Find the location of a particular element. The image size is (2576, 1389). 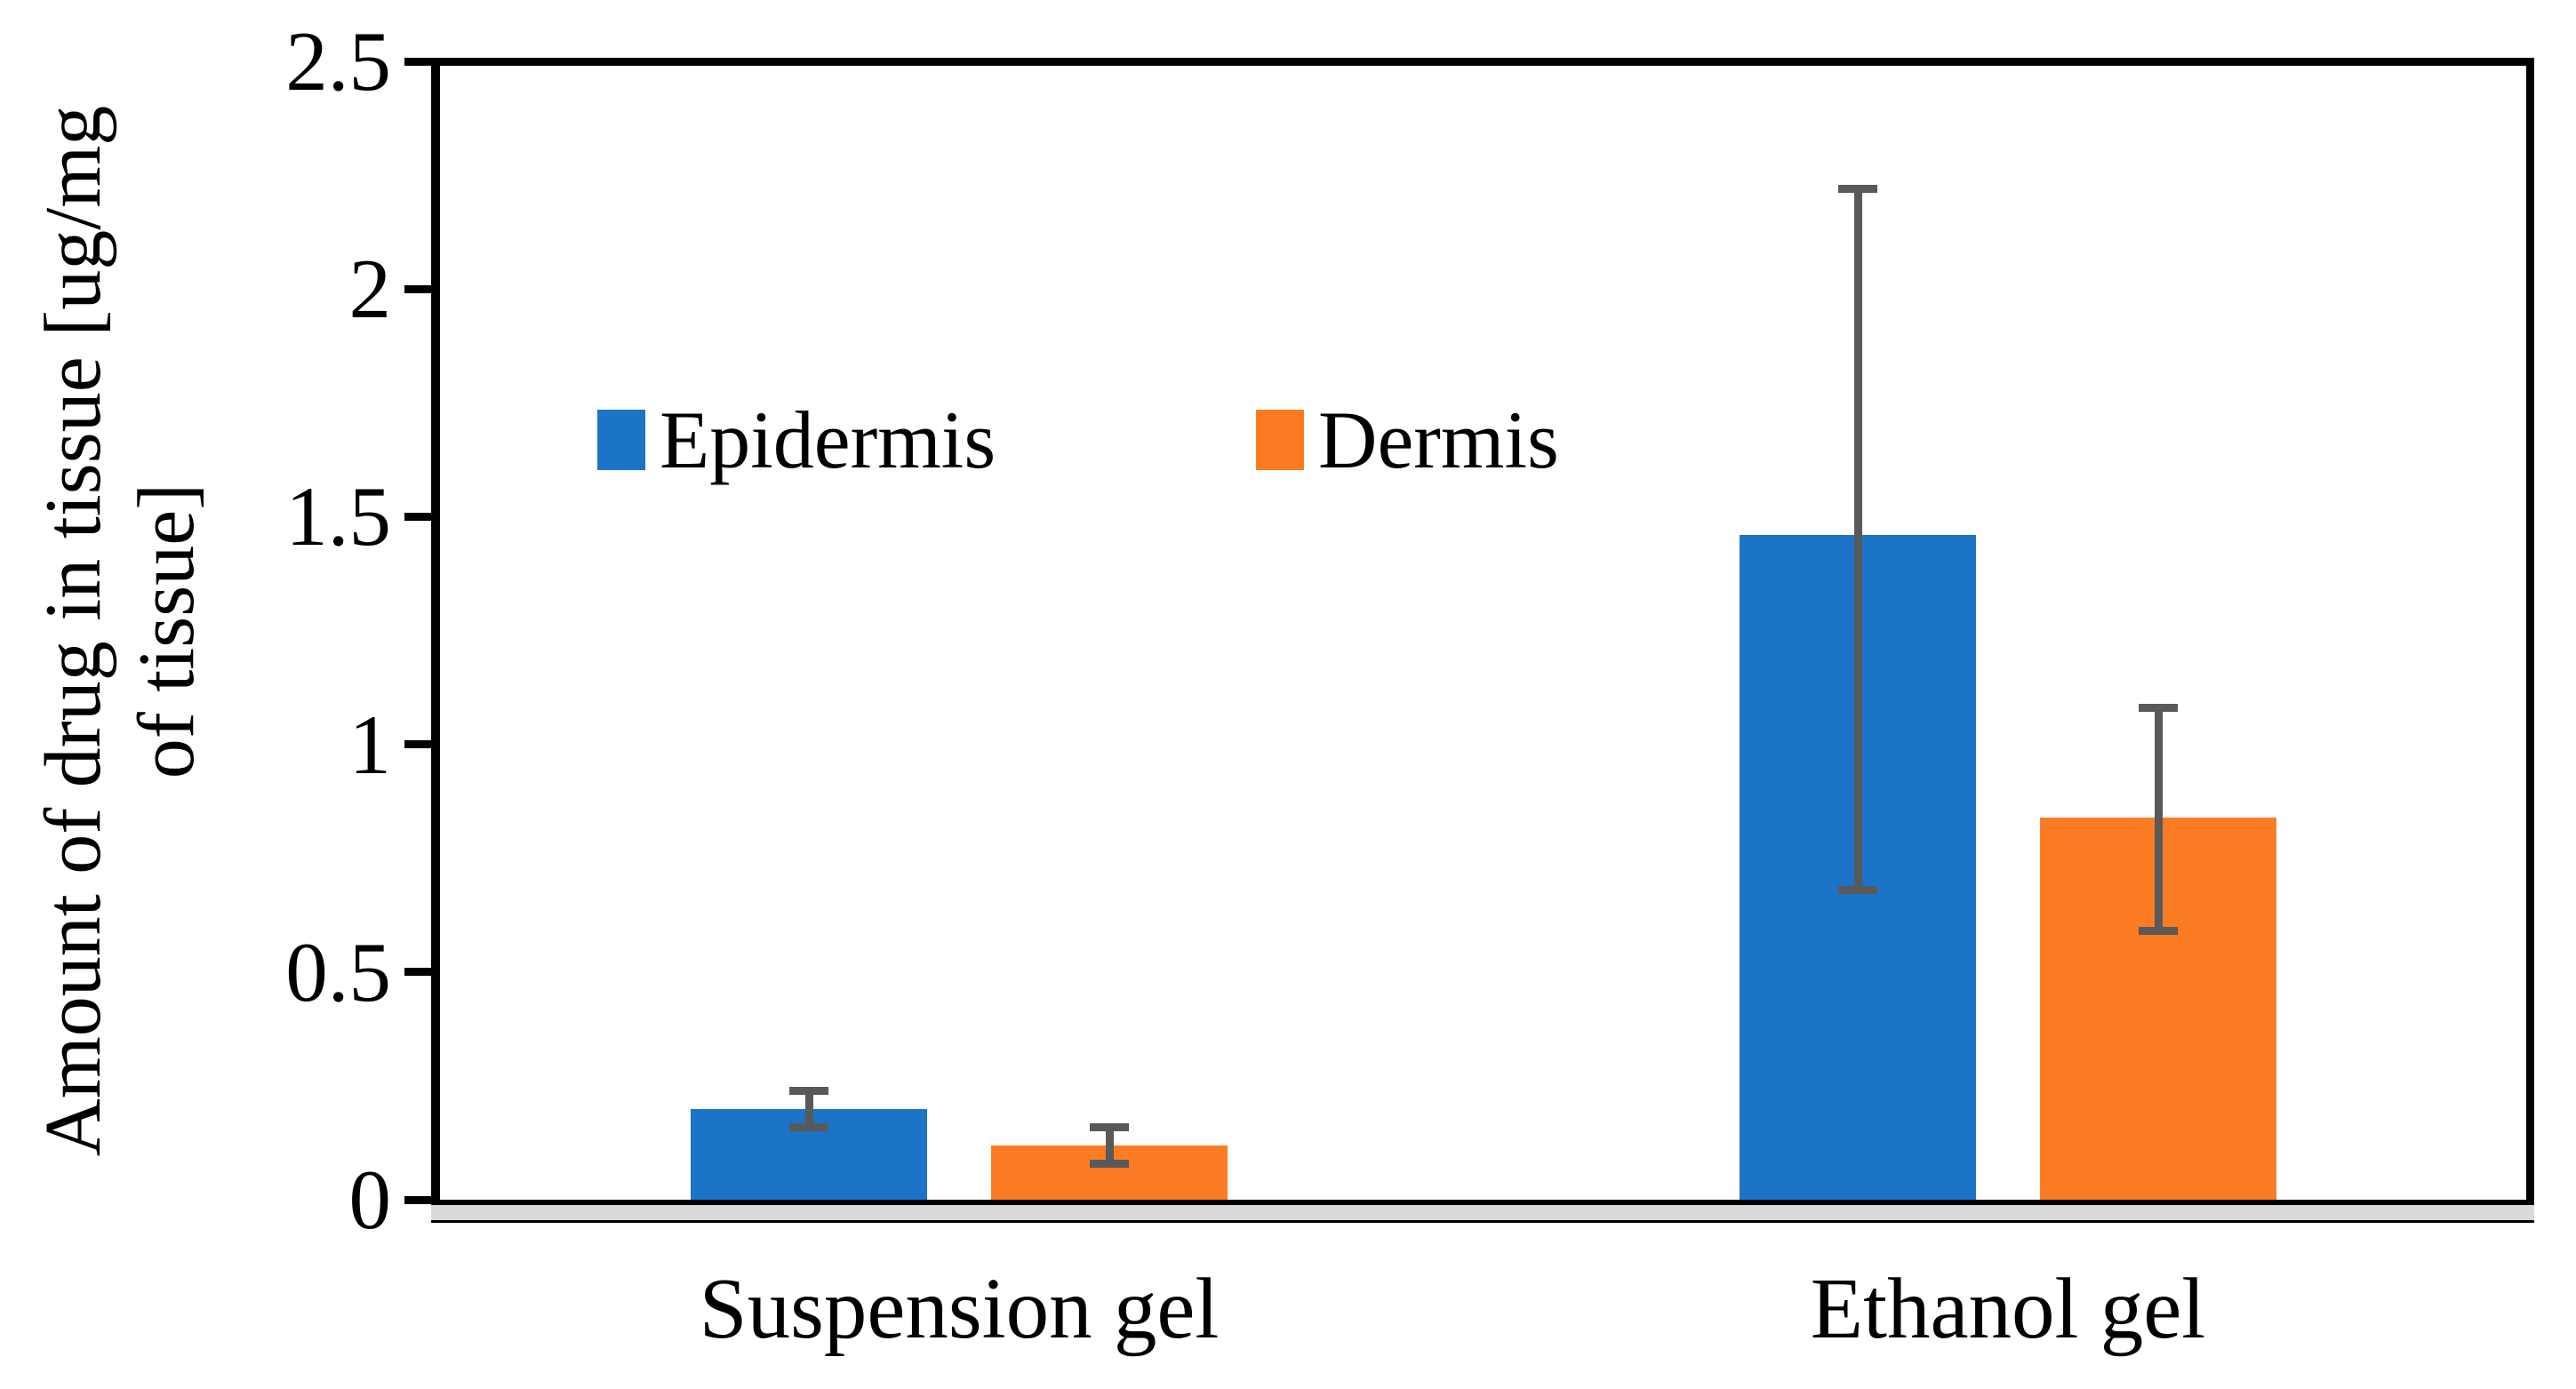

error-bar-dermis-suspension-gel-cap-top is located at coordinates (1109, 1127).